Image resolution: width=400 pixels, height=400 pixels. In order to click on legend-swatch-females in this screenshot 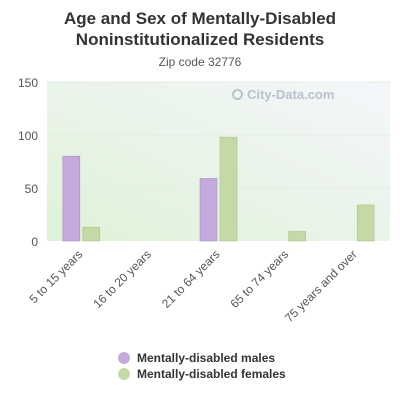, I will do `click(124, 374)`.